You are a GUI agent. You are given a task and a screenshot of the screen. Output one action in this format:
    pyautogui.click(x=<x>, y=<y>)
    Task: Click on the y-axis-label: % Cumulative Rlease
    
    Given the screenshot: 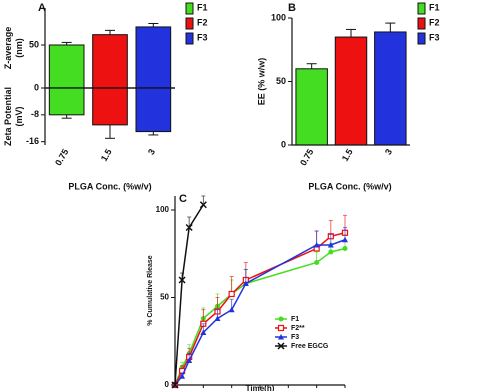 What is the action you would take?
    pyautogui.click(x=150, y=290)
    